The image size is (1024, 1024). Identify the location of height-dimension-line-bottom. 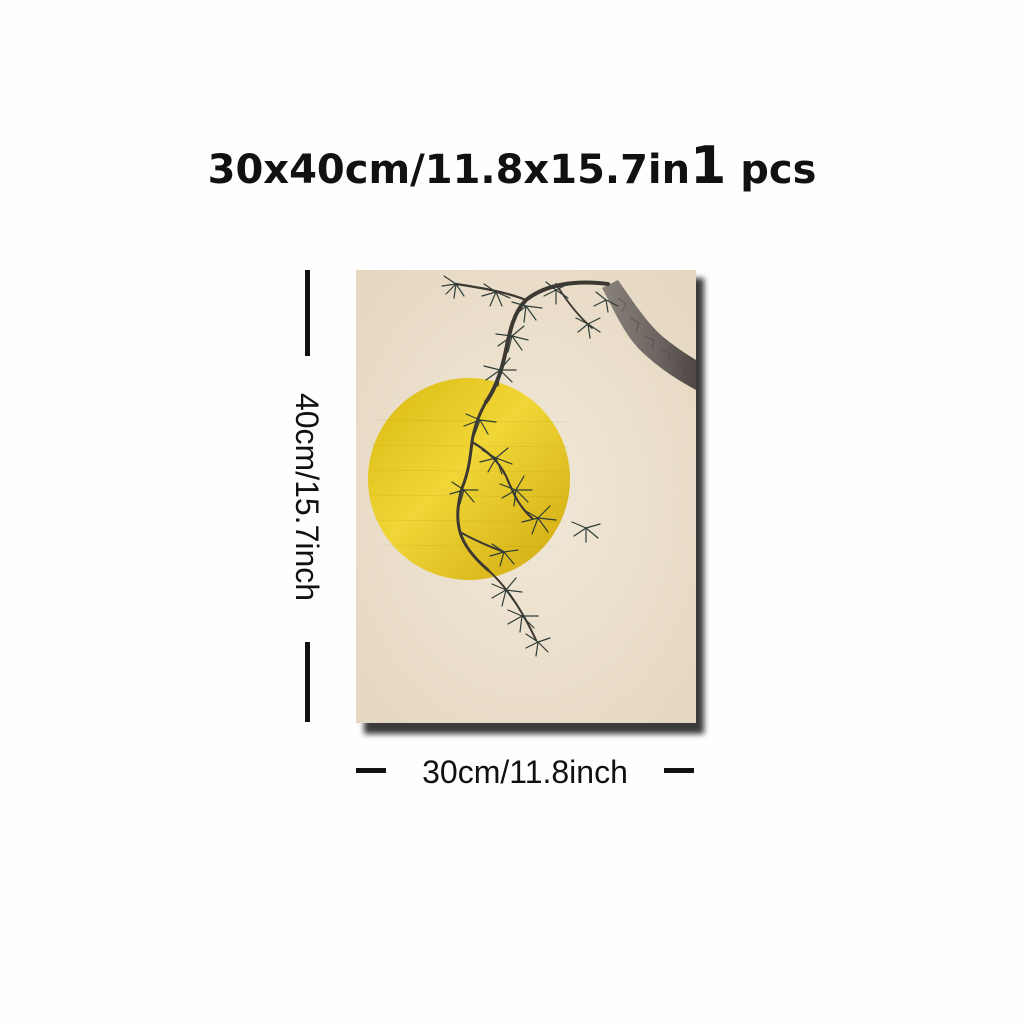
(307, 682).